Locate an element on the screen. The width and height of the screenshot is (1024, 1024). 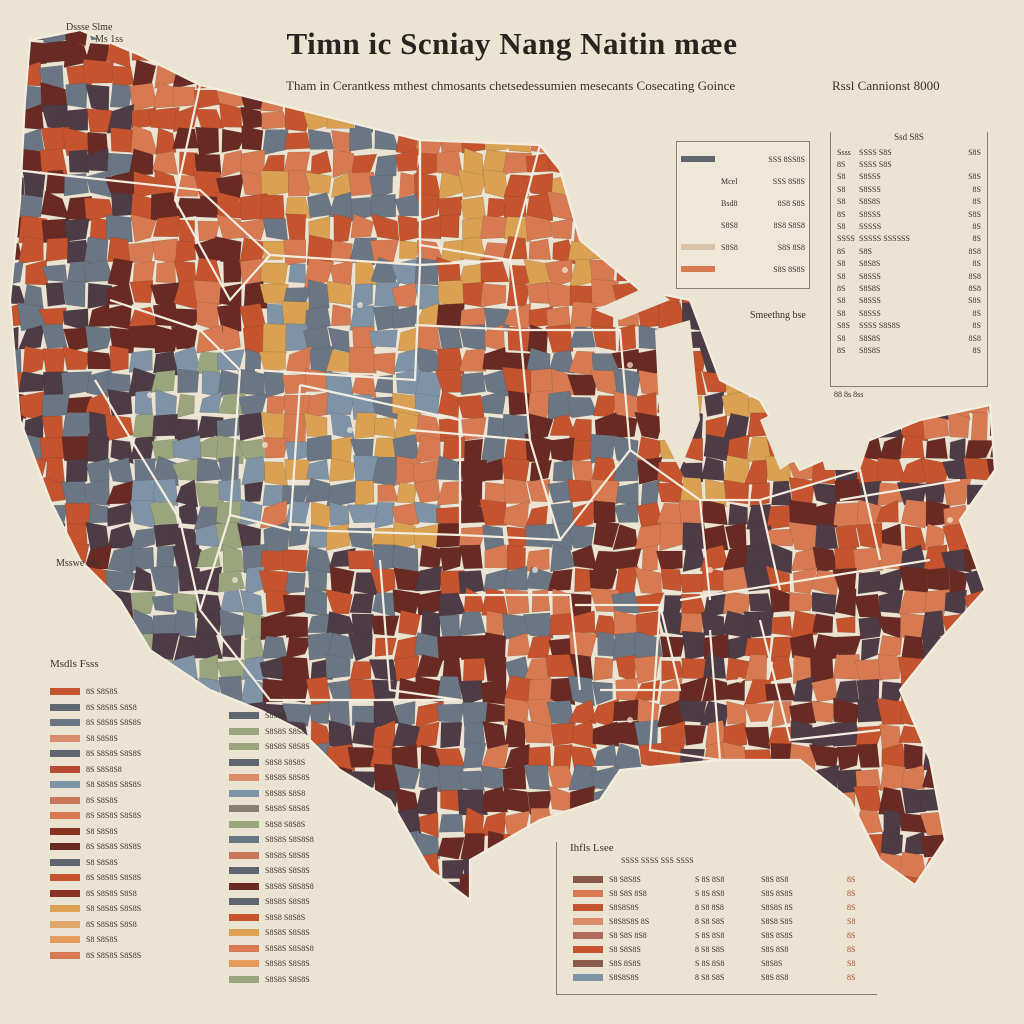
bottom-legend-row: S8 S8S 8S8 S 8S 8S8 S8S 8S8S 8S is located at coordinates (717, 893).